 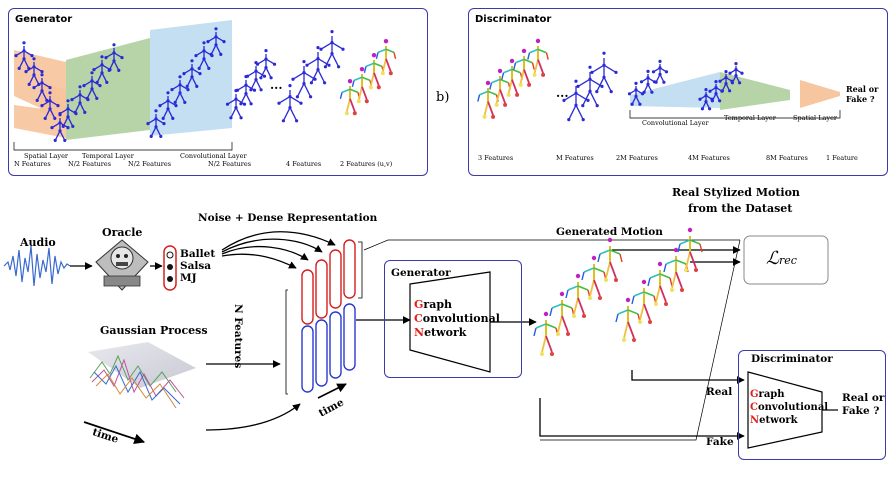 I want to click on loss-subscript: rec, so click(x=787, y=260).